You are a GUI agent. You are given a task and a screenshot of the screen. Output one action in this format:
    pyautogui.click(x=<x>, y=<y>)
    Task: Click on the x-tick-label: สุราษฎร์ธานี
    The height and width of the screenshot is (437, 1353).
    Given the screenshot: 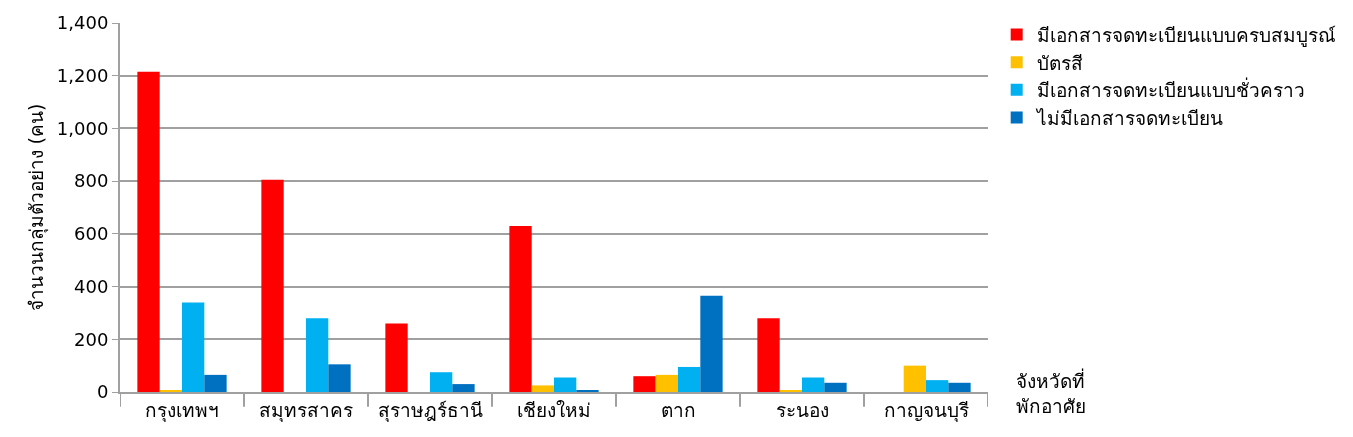 What is the action you would take?
    pyautogui.click(x=430, y=410)
    